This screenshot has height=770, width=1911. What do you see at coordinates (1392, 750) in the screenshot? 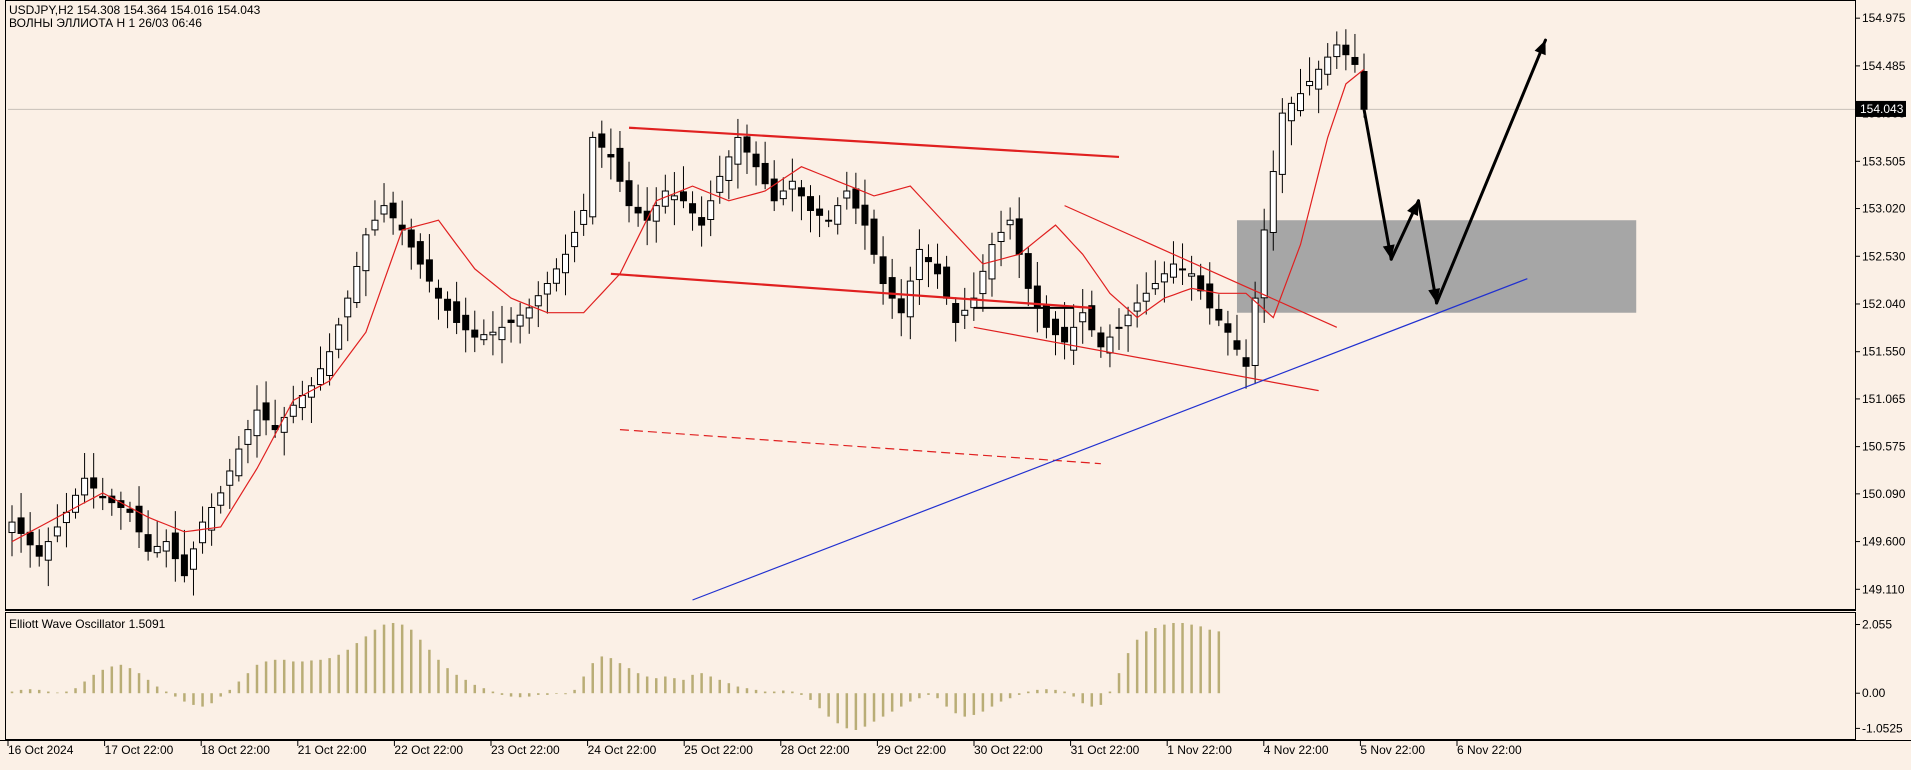
I see `time-tick-label: 5 Nov 22:00` at bounding box center [1392, 750].